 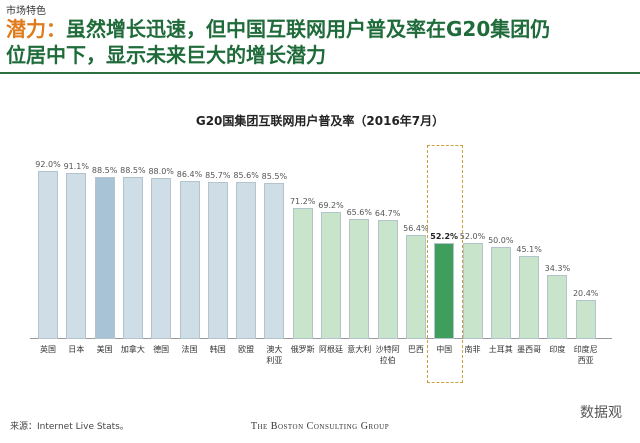 What do you see at coordinates (161, 349) in the screenshot?
I see `x-tick-label: 德国` at bounding box center [161, 349].